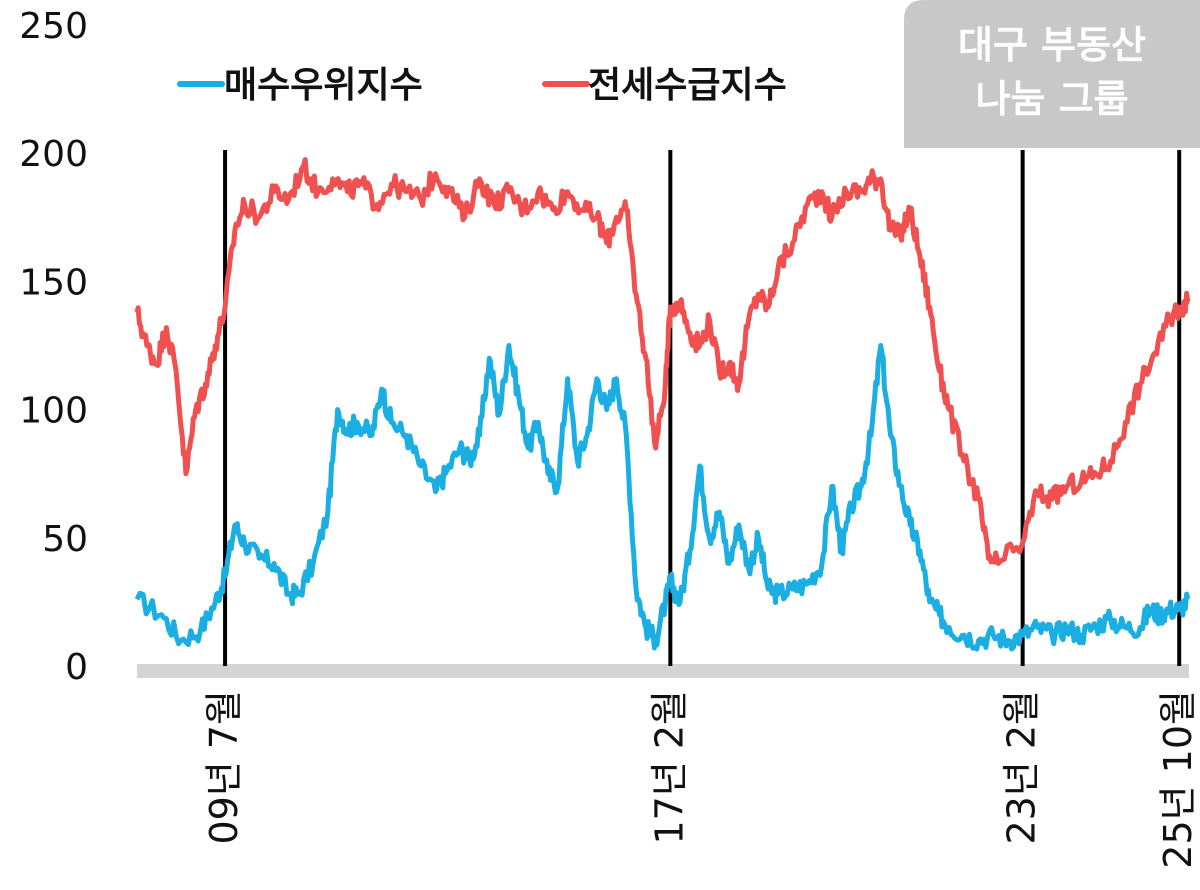 This screenshot has width=1200, height=890. I want to click on legend: 매수우위지수 전세수급지수, so click(482, 85).